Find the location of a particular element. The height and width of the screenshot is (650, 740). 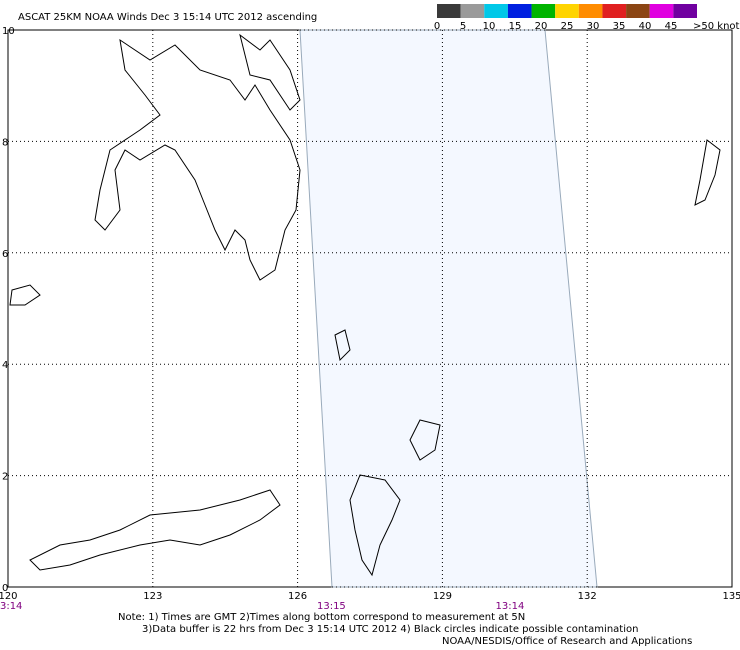

colorbar-label: 30 is located at coordinates (593, 26).